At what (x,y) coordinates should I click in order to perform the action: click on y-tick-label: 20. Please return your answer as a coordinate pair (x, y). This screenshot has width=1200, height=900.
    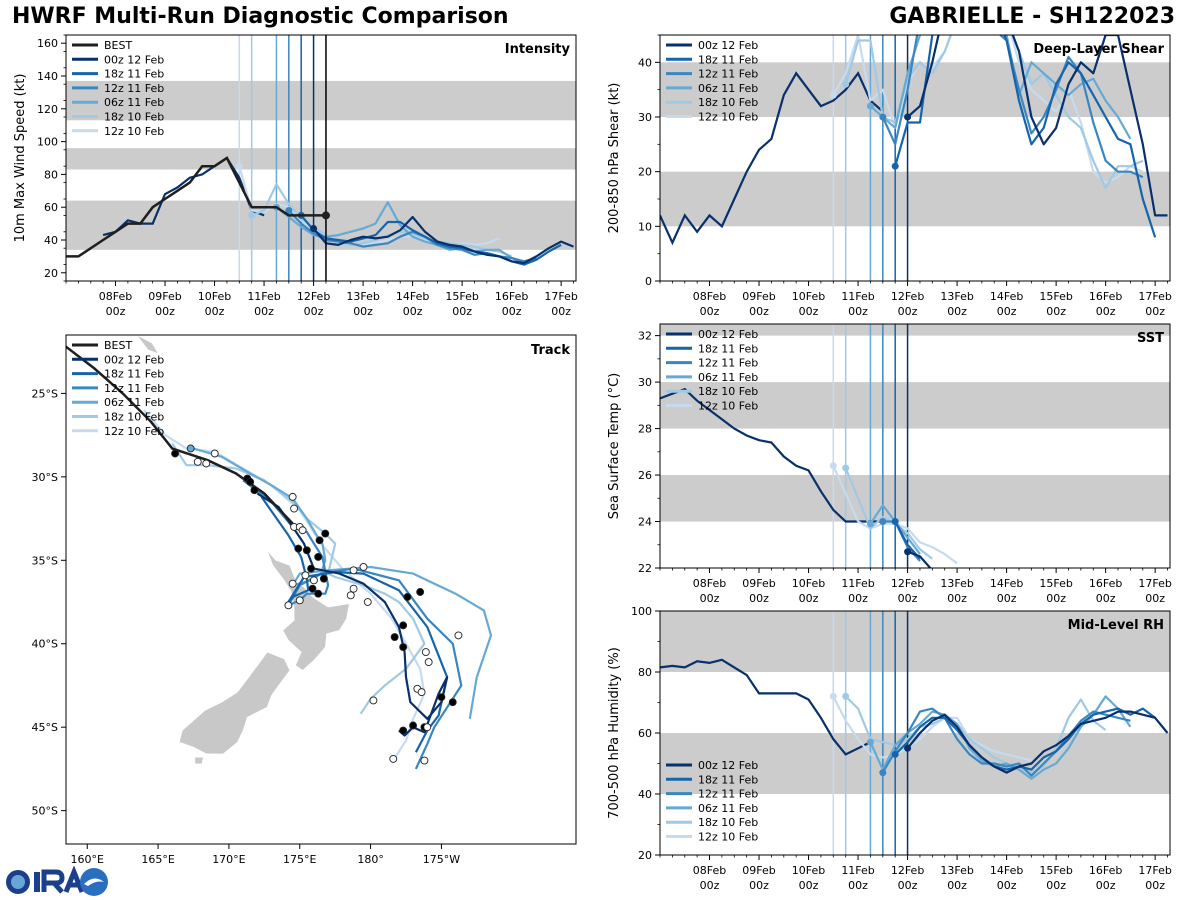
    Looking at the image, I should click on (51, 273).